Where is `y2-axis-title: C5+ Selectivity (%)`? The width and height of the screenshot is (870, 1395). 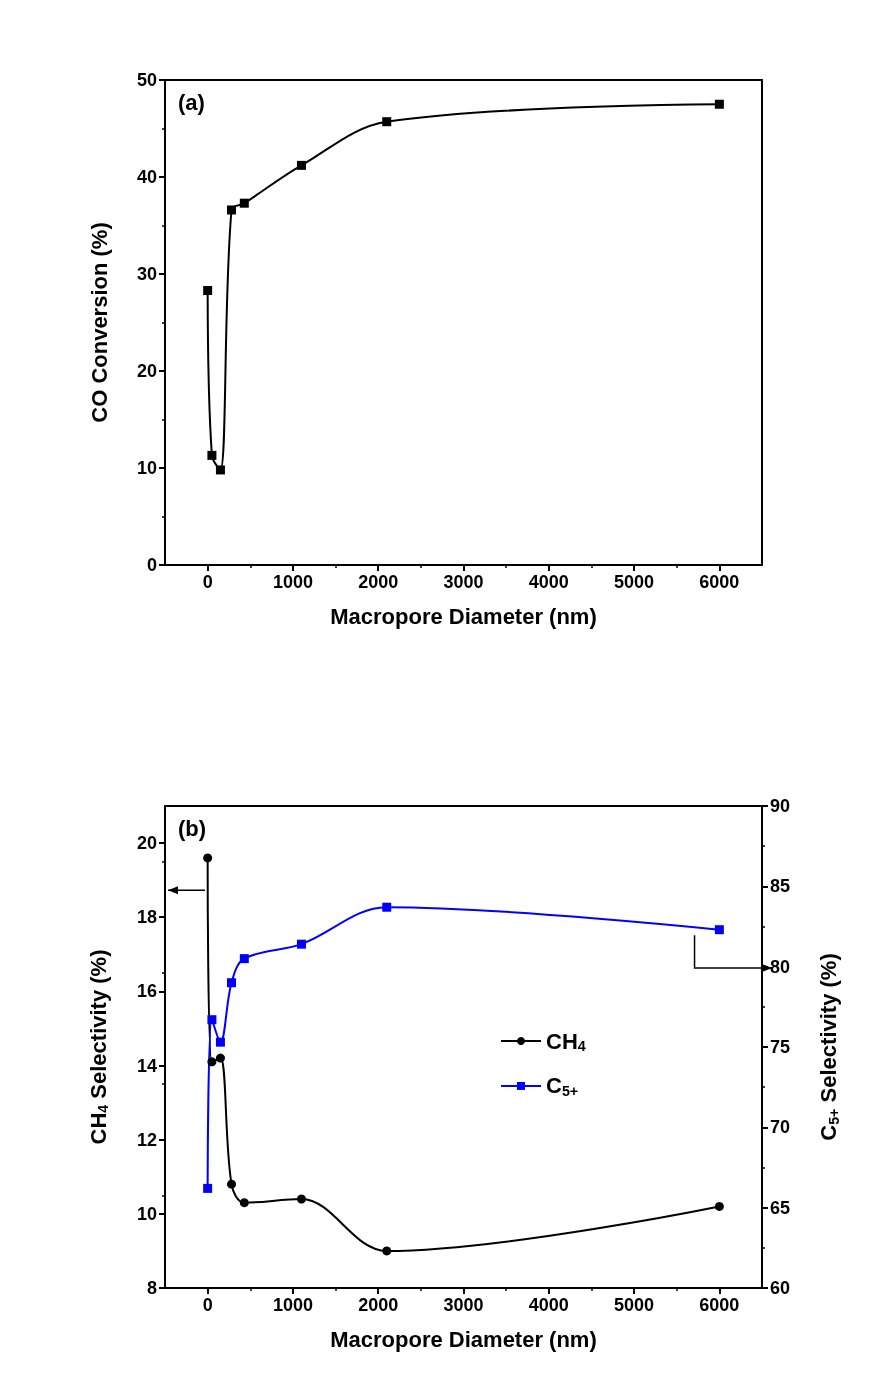
y2-axis-title: C5+ Selectivity (%) is located at coordinates (829, 1047).